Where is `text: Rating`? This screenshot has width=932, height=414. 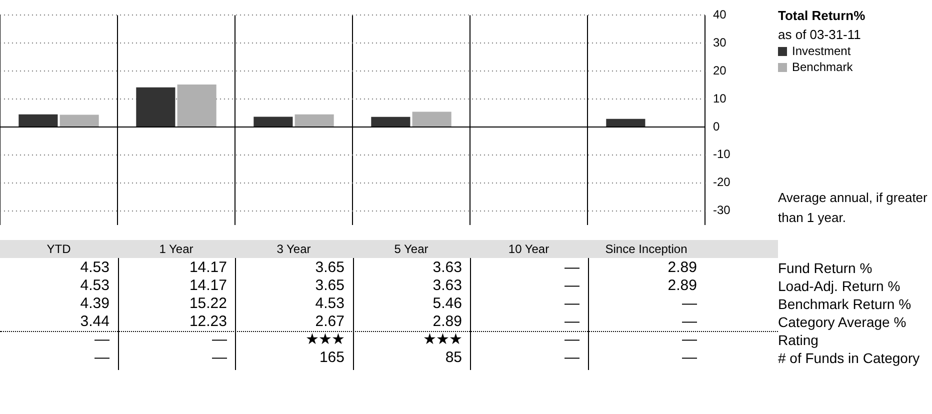 text: Rating is located at coordinates (798, 340).